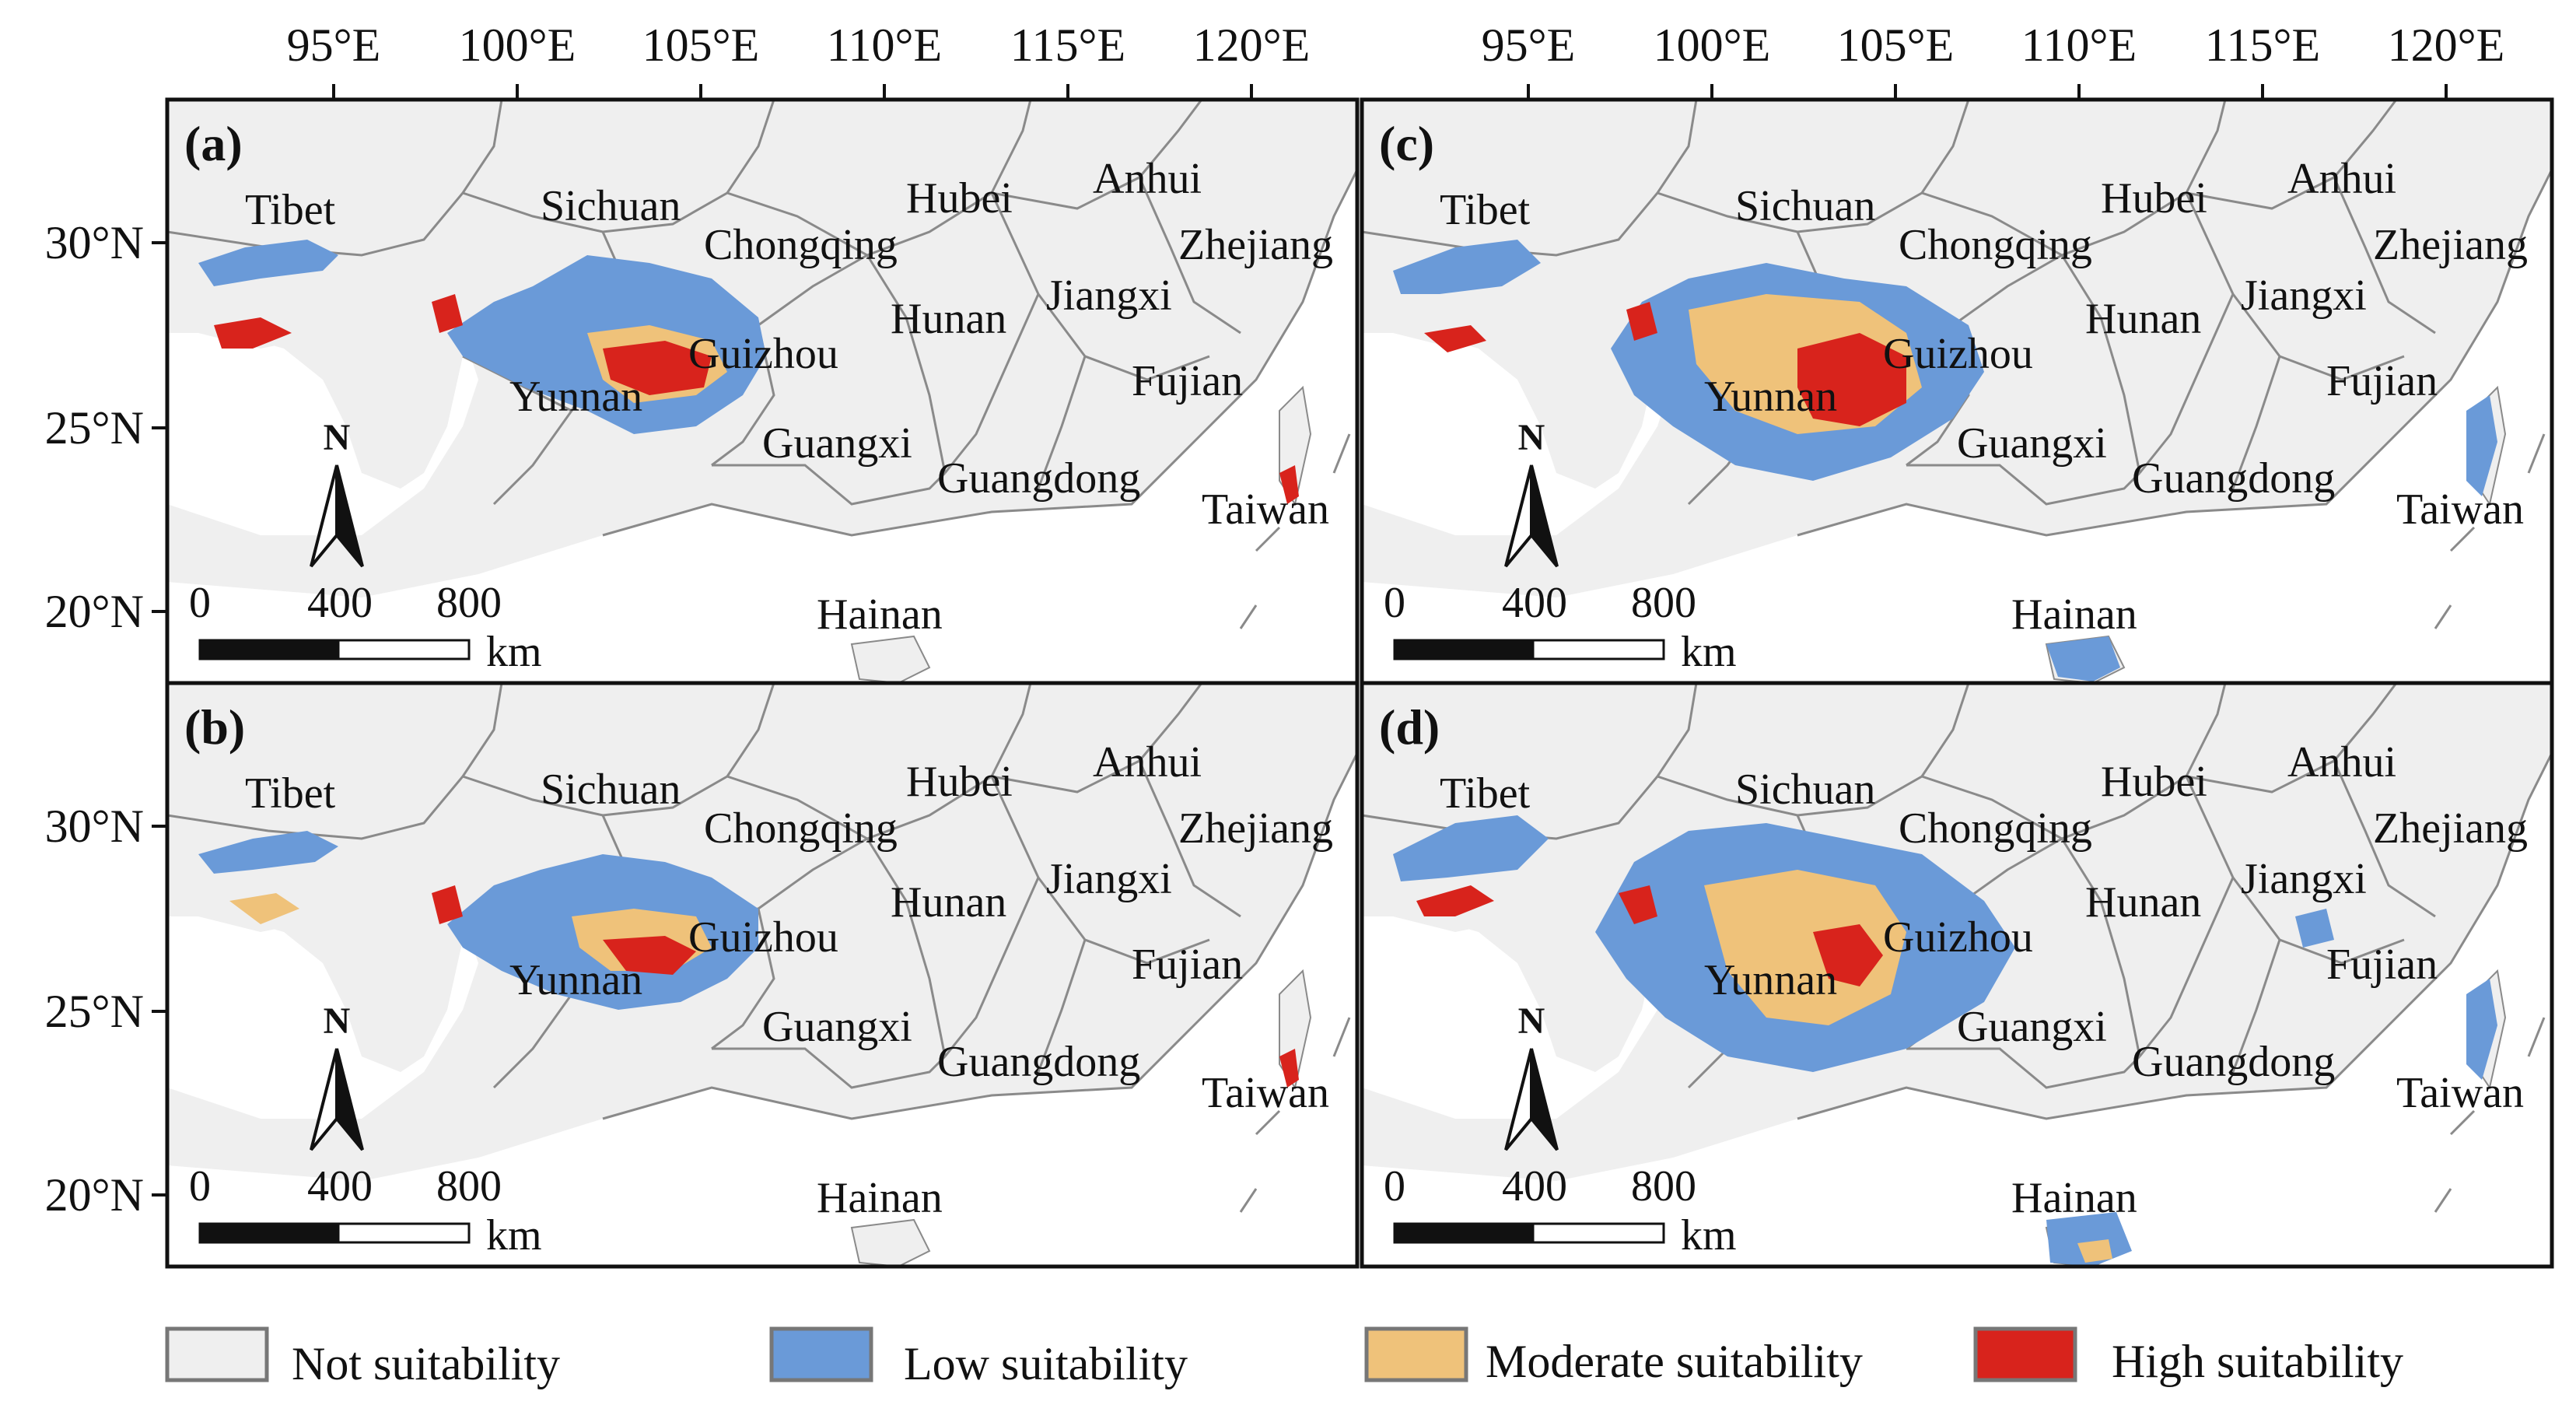 The image size is (2576, 1419). What do you see at coordinates (517, 45) in the screenshot?
I see `lon-tick: 100°E` at bounding box center [517, 45].